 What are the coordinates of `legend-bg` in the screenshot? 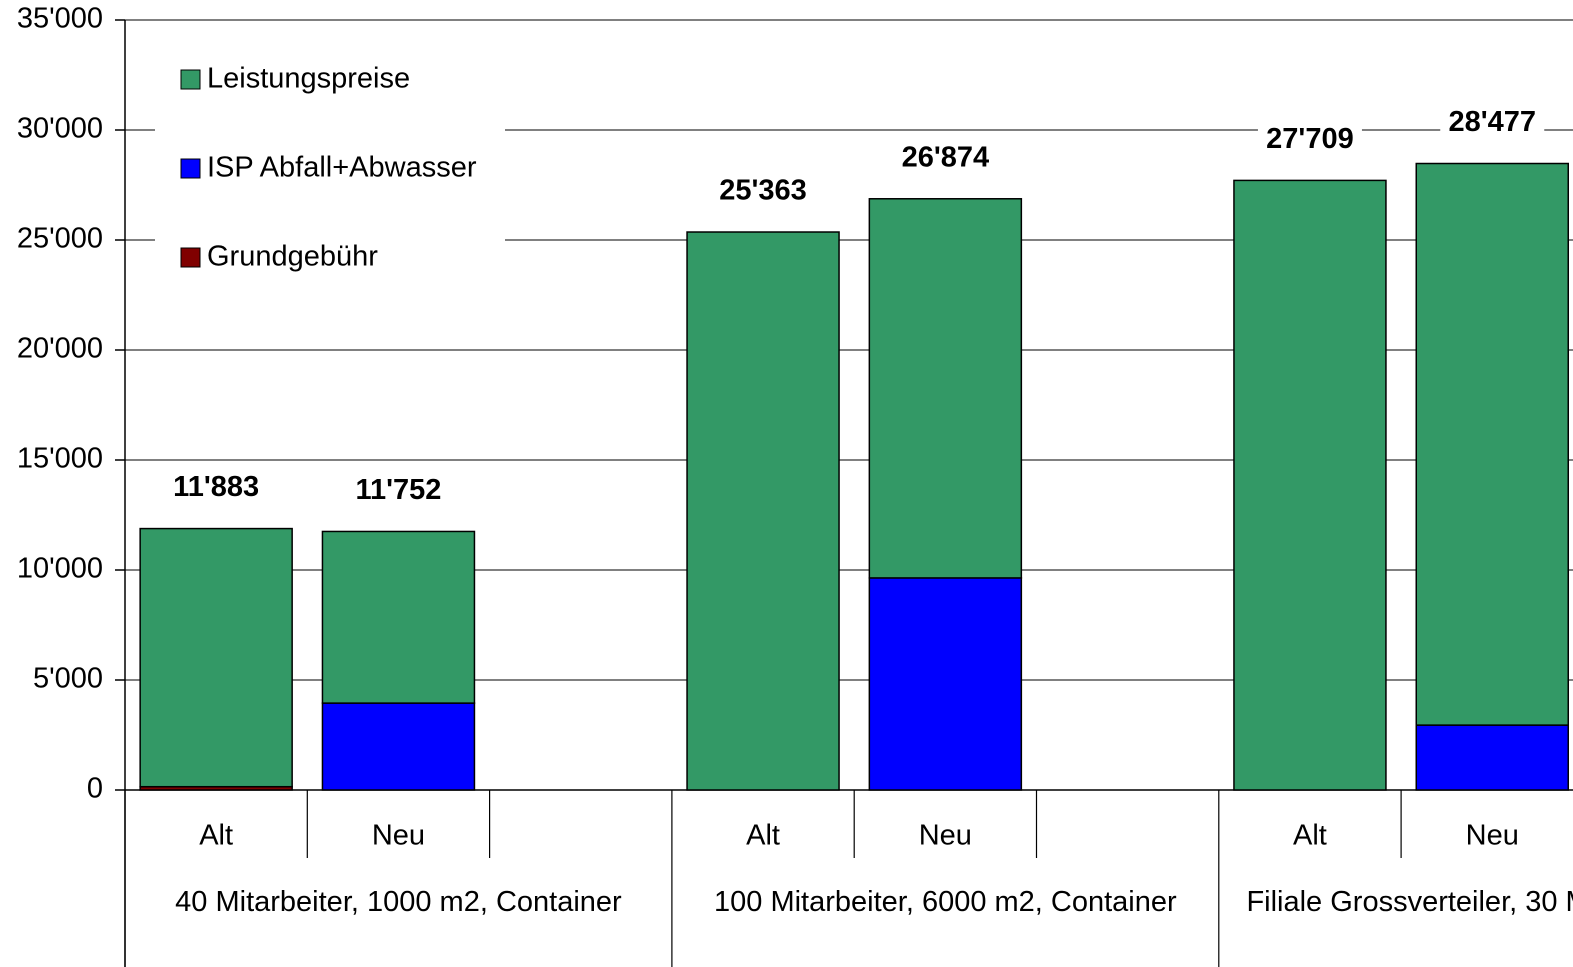 It's located at (330, 165).